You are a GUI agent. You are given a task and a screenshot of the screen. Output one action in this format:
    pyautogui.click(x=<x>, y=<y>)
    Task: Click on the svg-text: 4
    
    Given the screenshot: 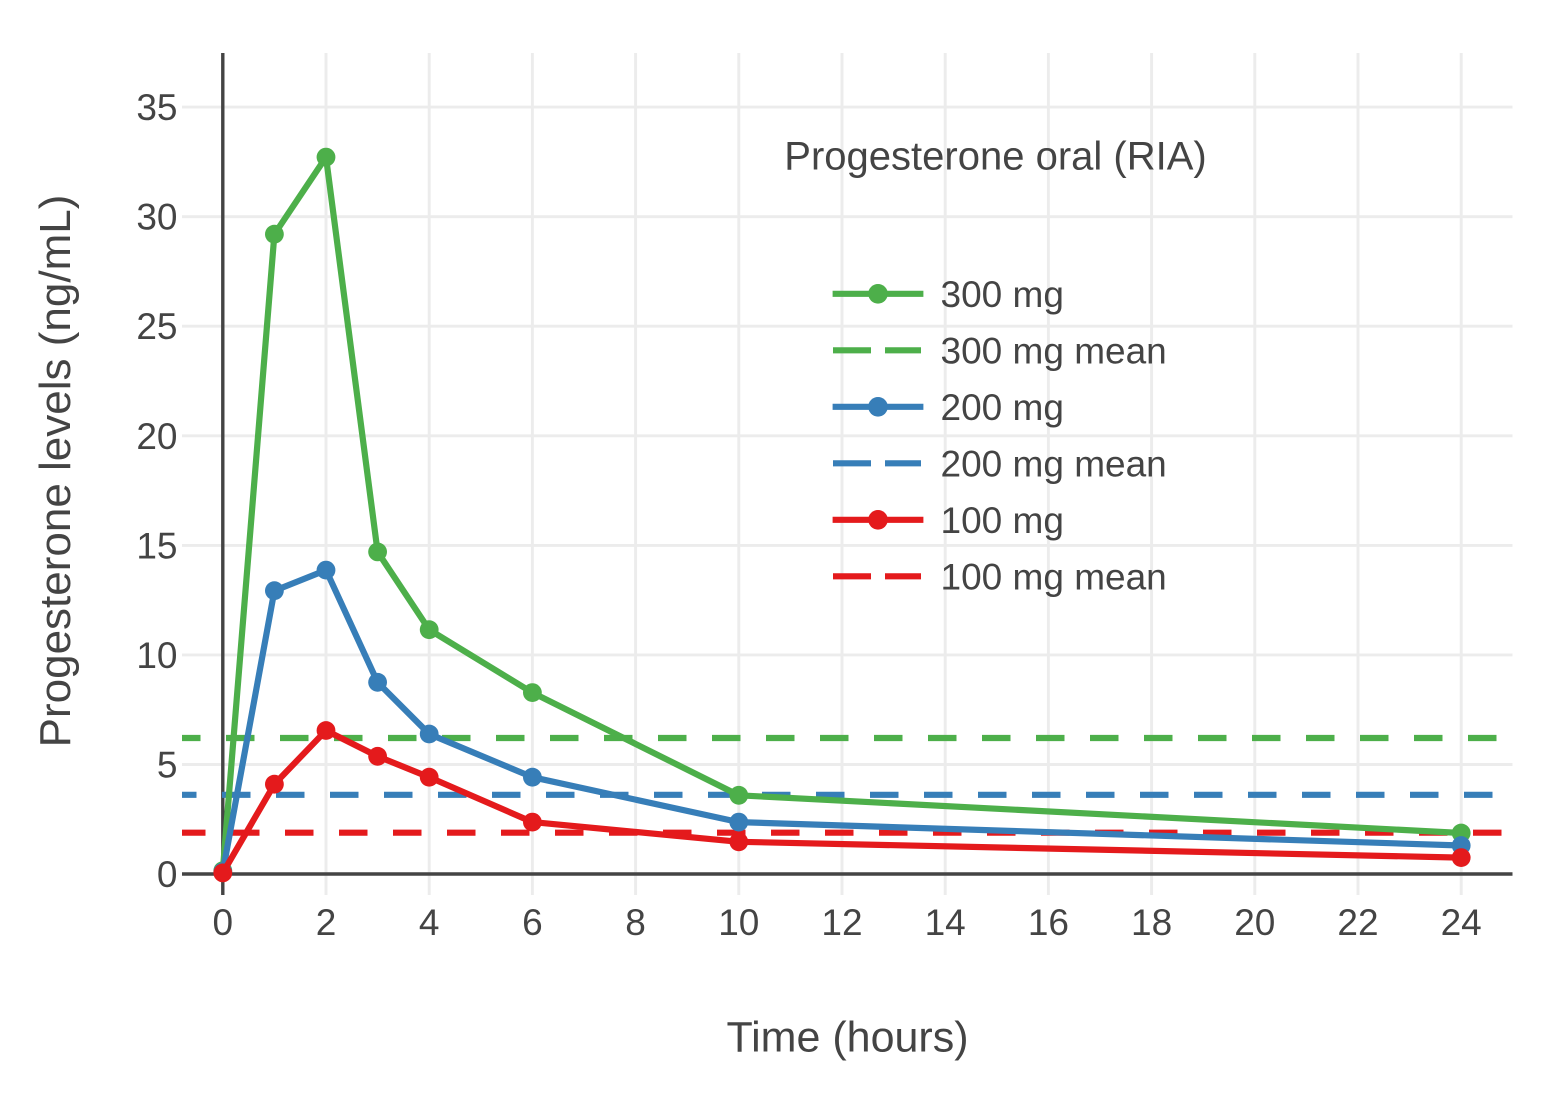 What is the action you would take?
    pyautogui.click(x=429, y=922)
    